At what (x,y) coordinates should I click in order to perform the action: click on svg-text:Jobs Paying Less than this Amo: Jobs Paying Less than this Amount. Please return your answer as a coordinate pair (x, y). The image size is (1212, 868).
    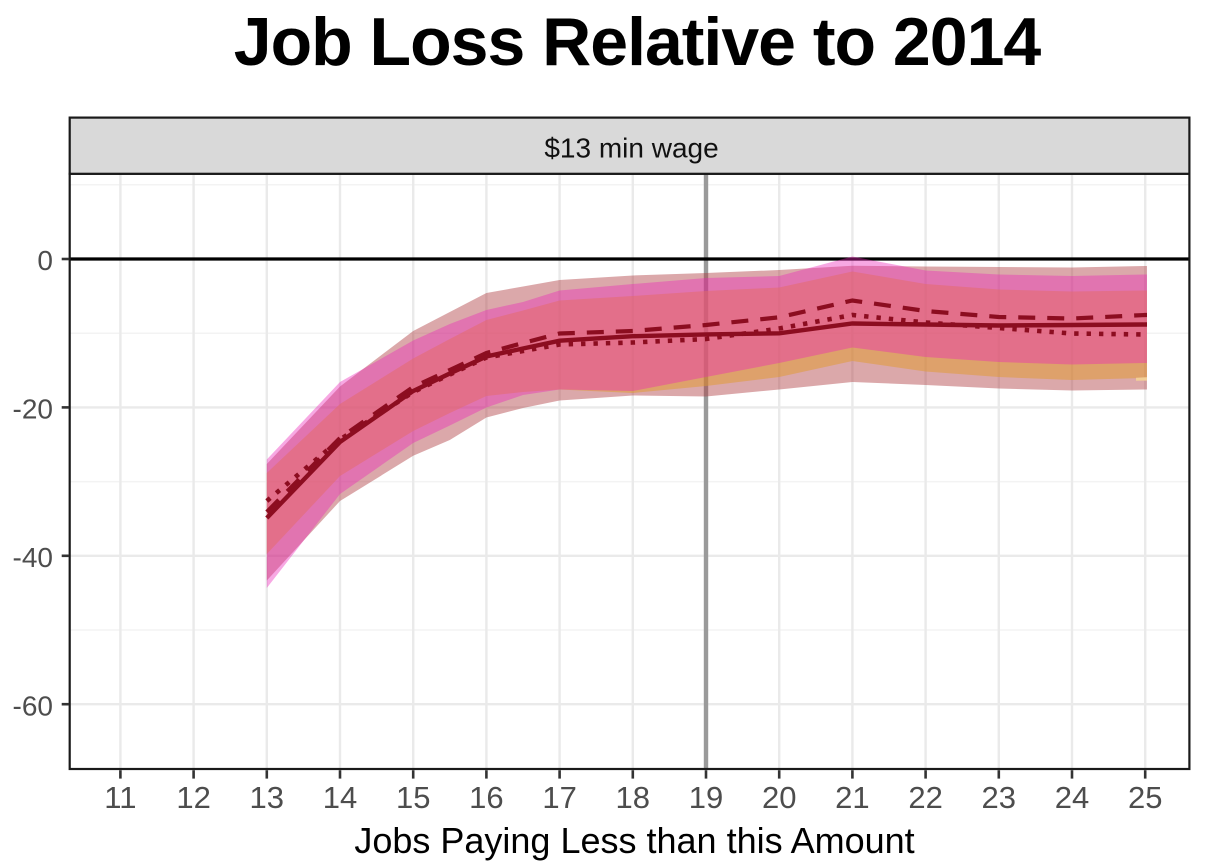
    Looking at the image, I should click on (634, 840).